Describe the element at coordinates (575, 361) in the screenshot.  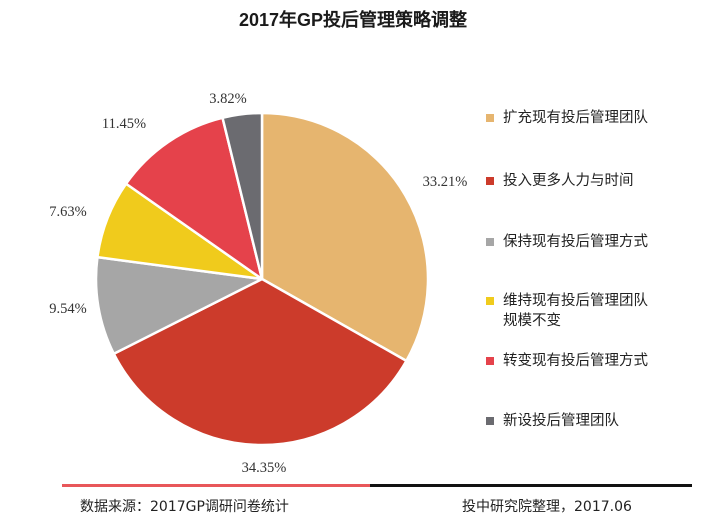
I see `legend-label: 转变现有投后管理方式` at that location.